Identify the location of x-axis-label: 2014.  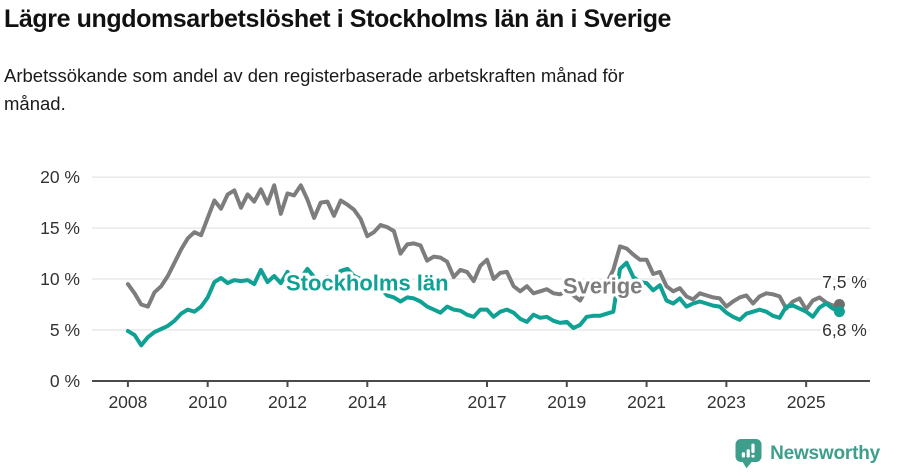
(367, 402).